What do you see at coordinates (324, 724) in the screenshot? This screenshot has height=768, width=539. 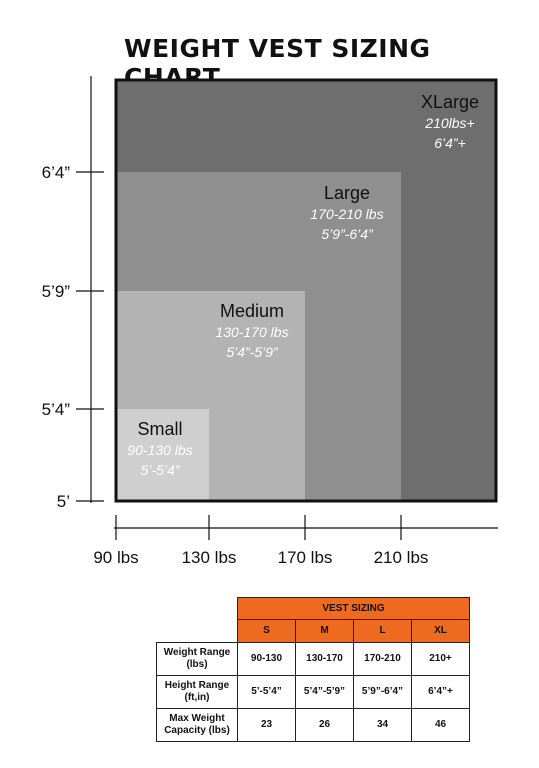 I see `table-cell: 26` at bounding box center [324, 724].